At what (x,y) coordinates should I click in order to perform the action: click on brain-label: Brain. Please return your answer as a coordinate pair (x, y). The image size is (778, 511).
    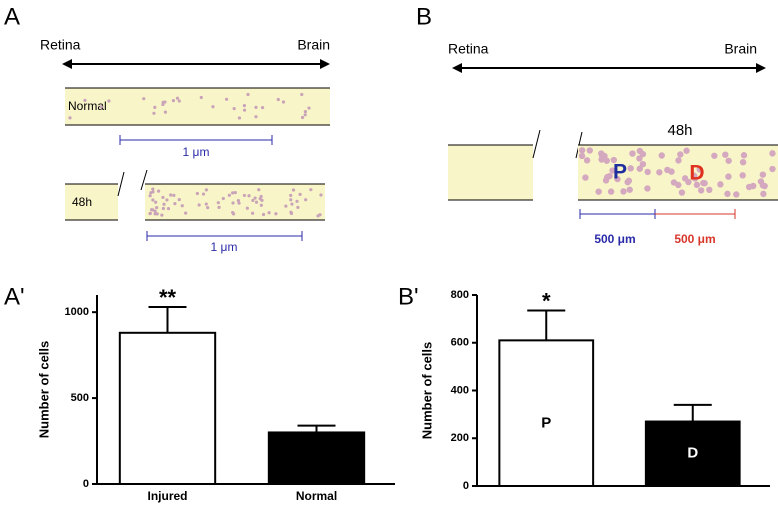
    Looking at the image, I should click on (313, 45).